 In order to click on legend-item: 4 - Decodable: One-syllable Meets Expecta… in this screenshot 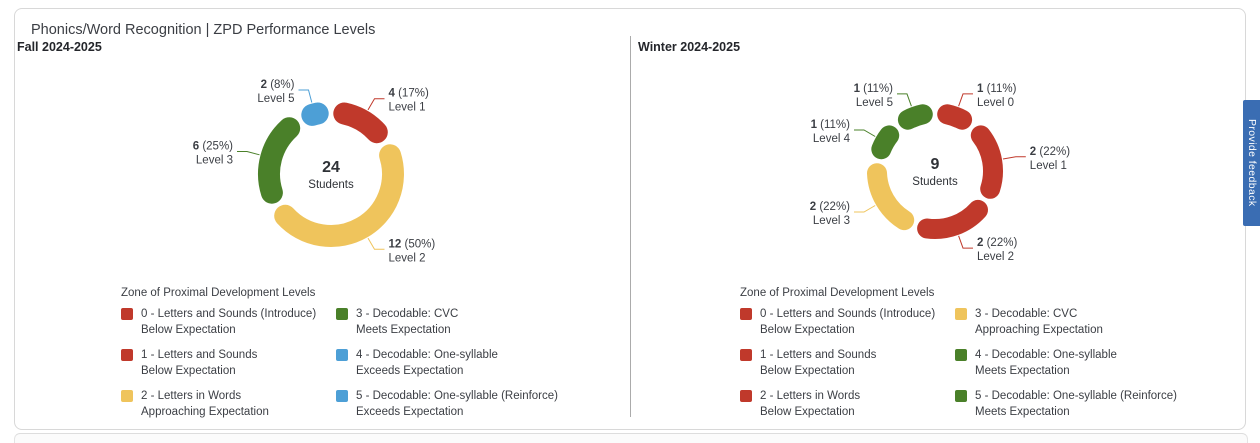, I will do `click(1071, 363)`.